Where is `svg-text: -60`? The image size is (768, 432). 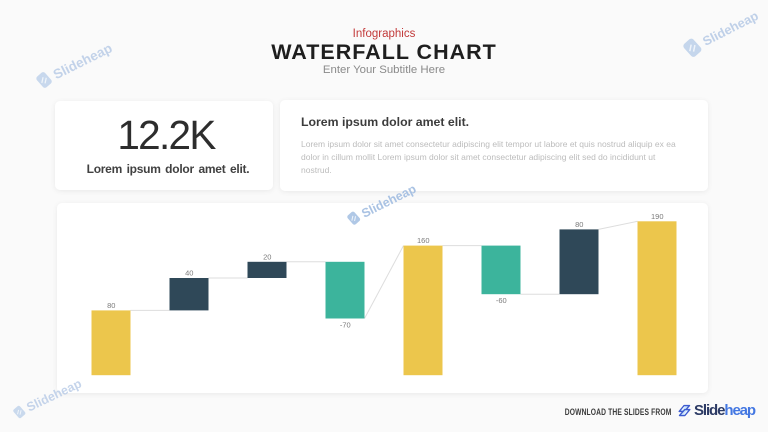 svg-text: -60 is located at coordinates (501, 300).